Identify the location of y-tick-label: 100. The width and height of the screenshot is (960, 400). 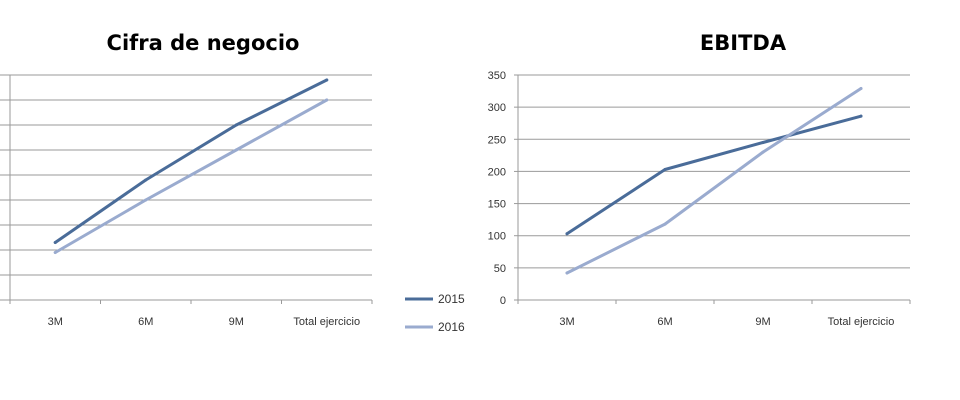
(497, 237).